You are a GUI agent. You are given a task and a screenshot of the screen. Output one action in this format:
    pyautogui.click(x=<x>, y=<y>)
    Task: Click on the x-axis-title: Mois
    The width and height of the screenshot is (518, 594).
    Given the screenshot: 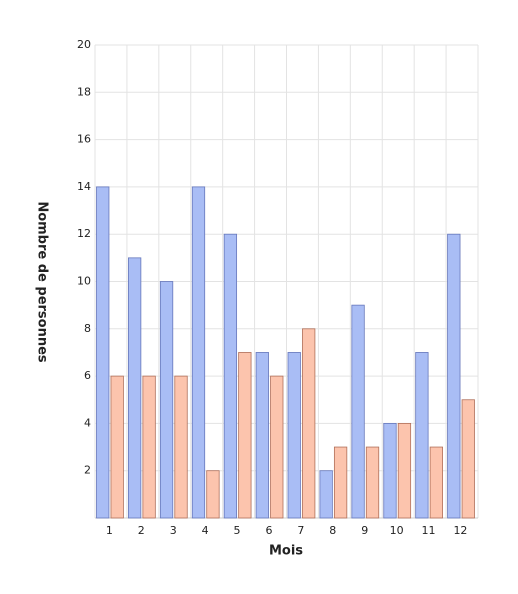 What is the action you would take?
    pyautogui.click(x=286, y=551)
    